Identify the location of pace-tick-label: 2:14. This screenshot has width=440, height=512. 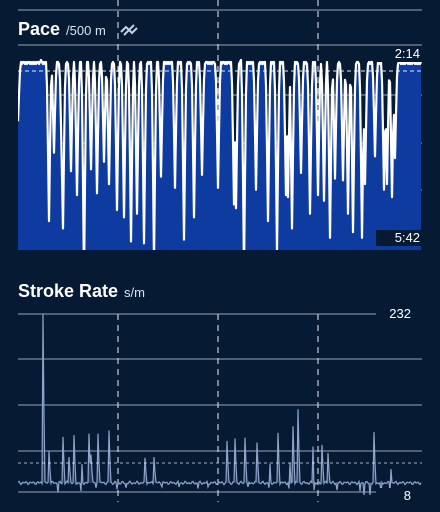
(399, 54).